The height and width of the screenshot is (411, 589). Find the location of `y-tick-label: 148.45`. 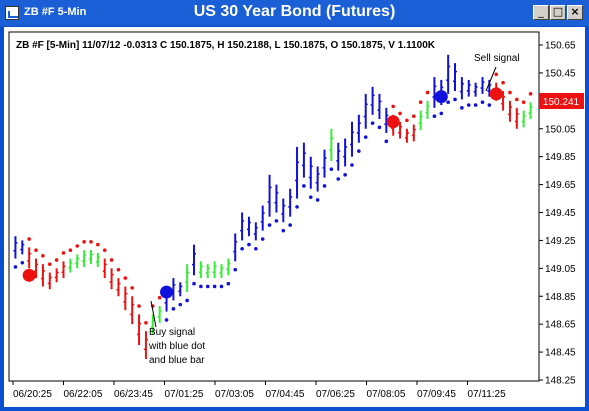

y-tick-label: 148.45 is located at coordinates (560, 353).